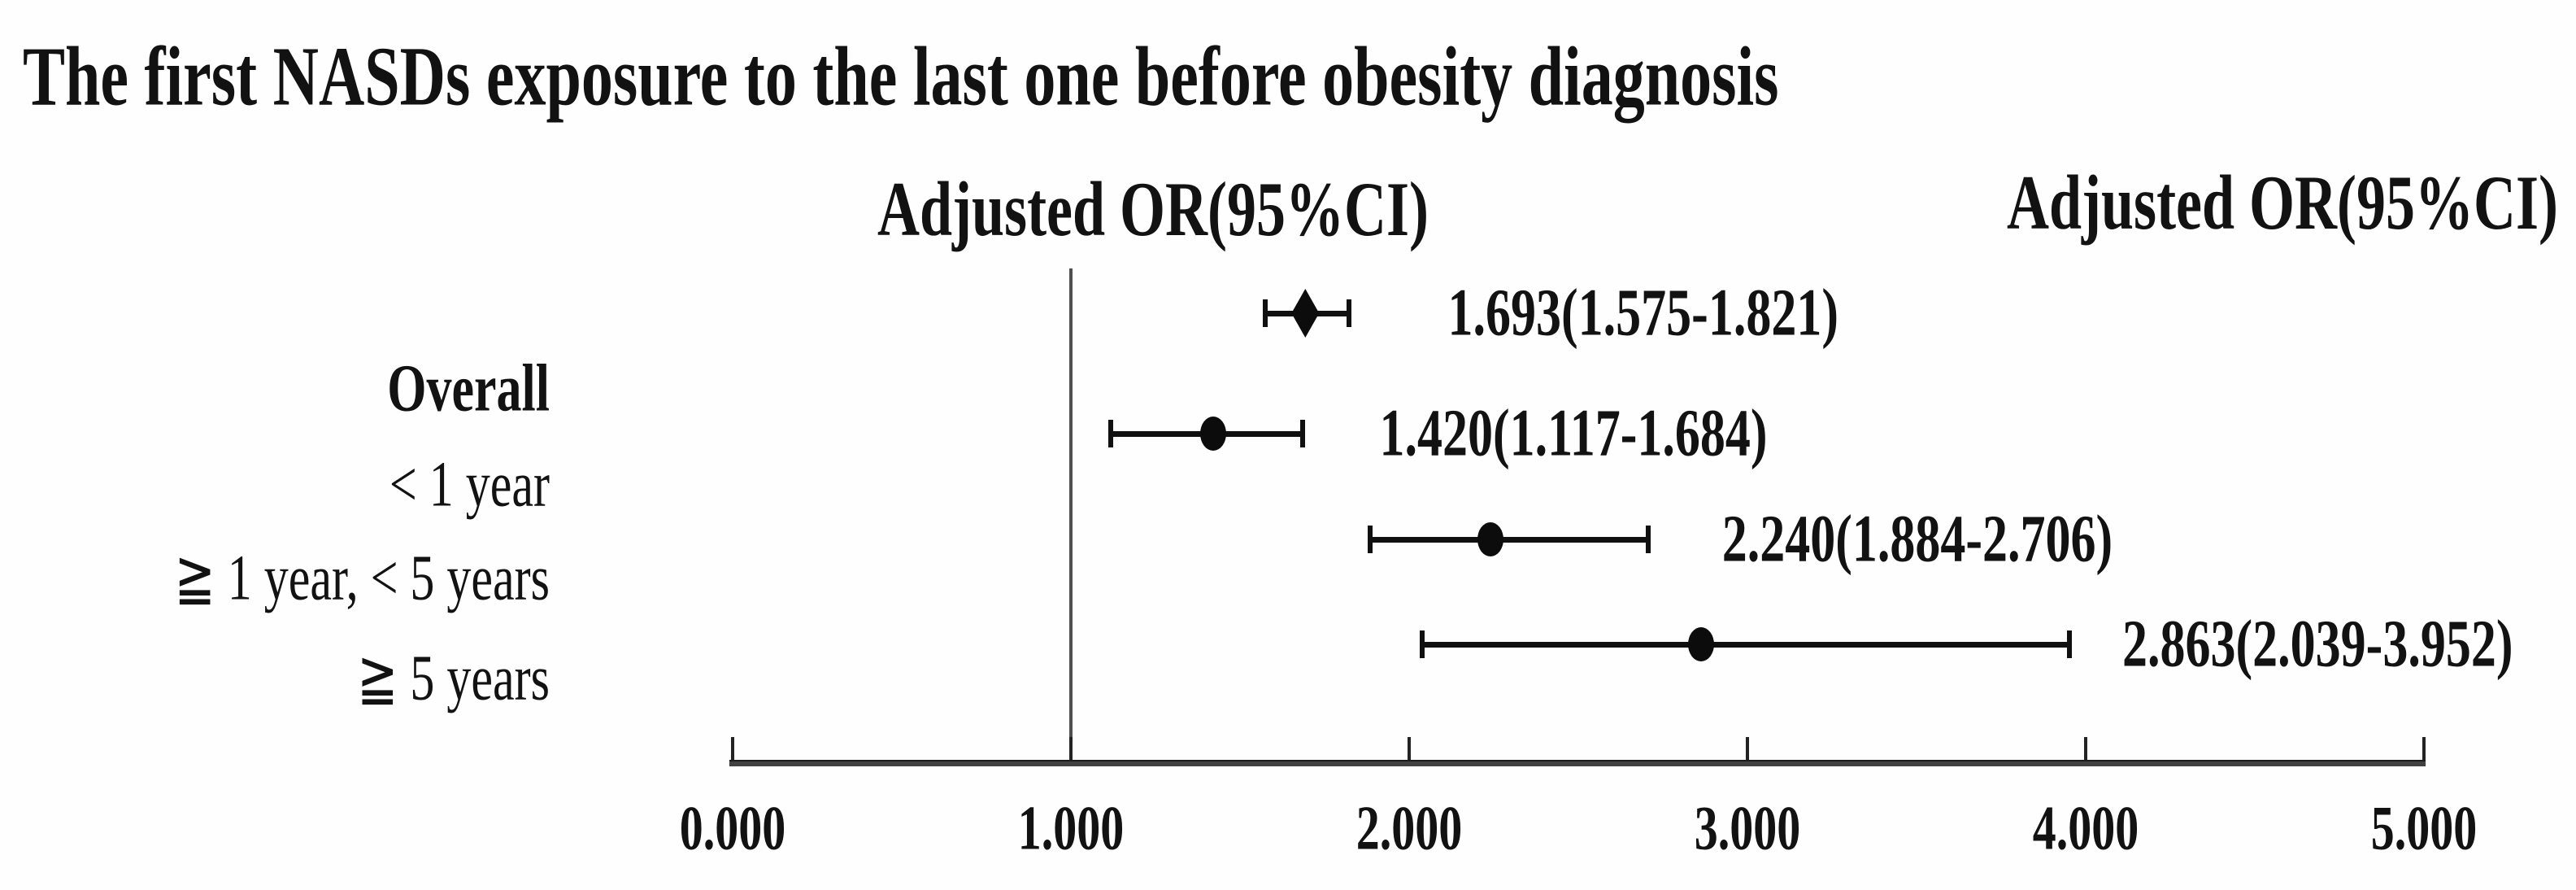  What do you see at coordinates (1578, 763) in the screenshot?
I see `x-axis-line` at bounding box center [1578, 763].